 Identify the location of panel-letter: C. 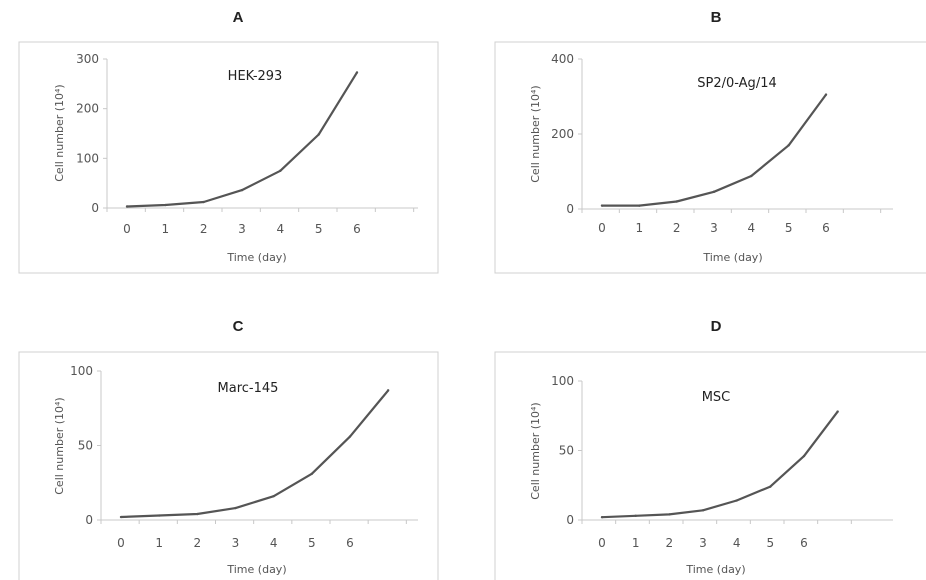
(238, 326).